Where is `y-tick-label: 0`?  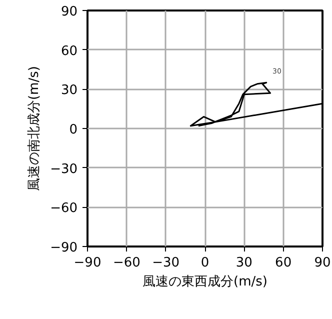 y-tick-label: 0 is located at coordinates (73, 130).